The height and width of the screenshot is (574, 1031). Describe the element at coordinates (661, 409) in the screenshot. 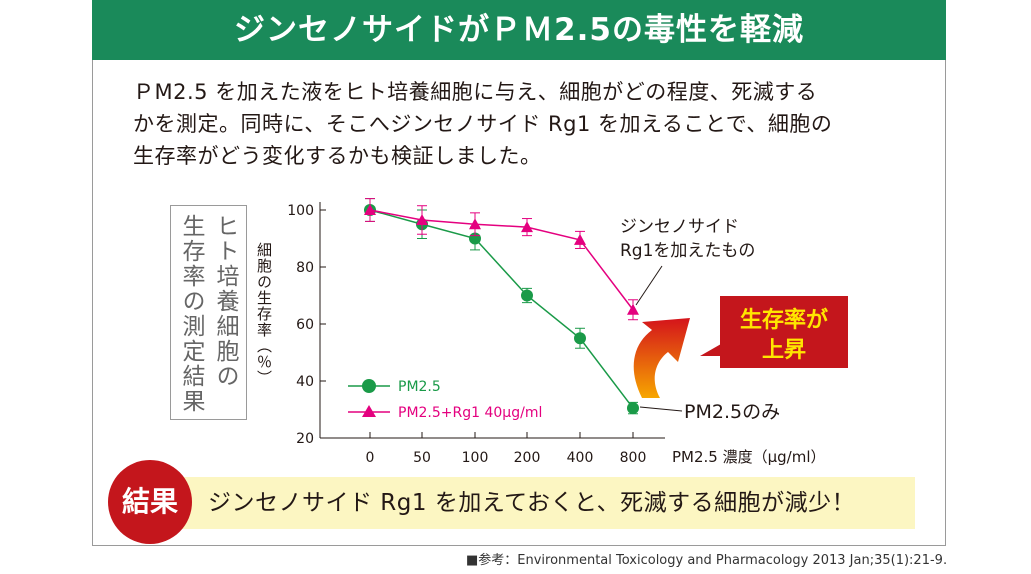

I see `pm-only-leader-line` at that location.